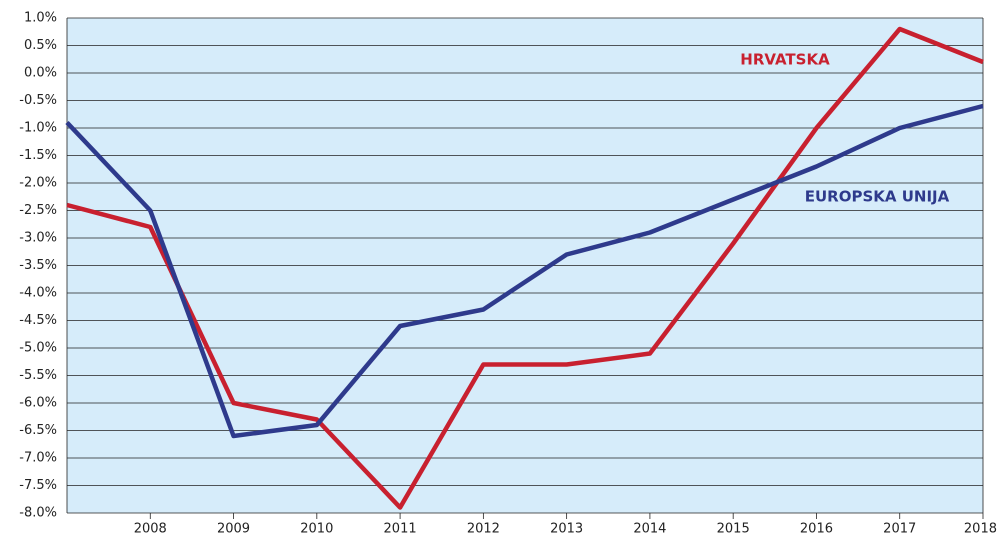  Describe the element at coordinates (150, 529) in the screenshot. I see `x-tick-label: 2008` at that location.